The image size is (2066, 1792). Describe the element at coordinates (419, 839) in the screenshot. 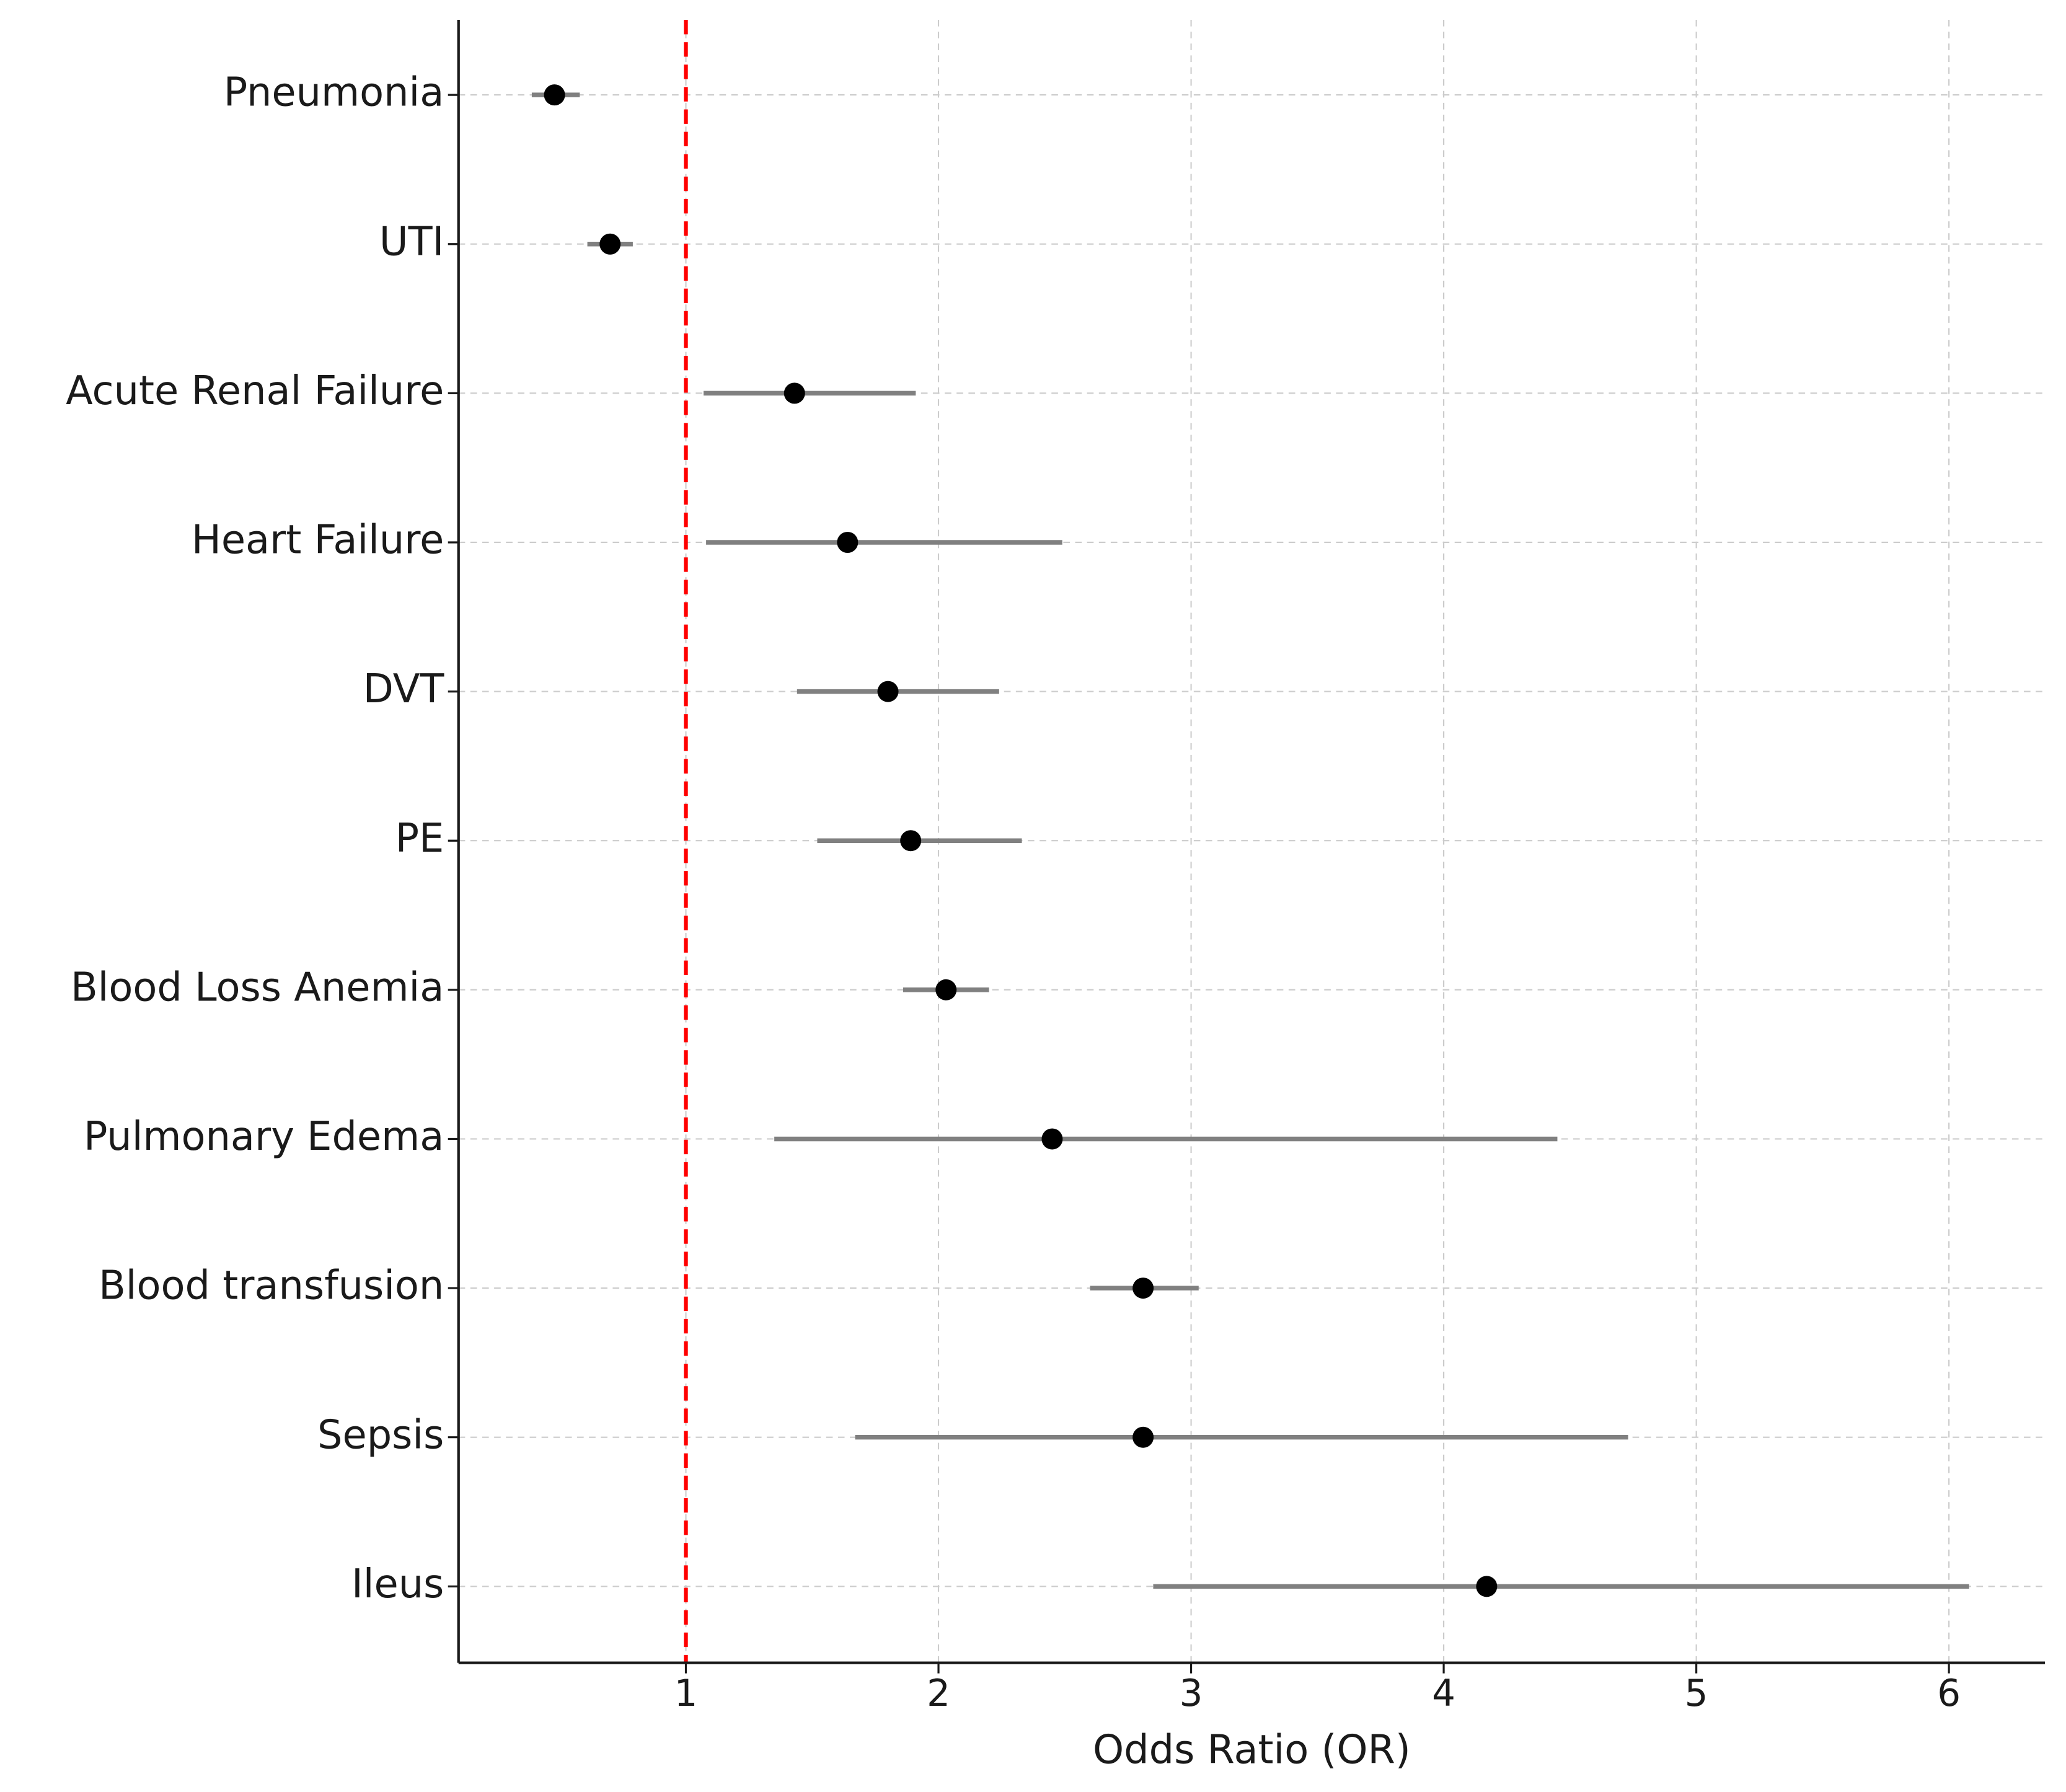

I see `y-tick-label: PE` at that location.